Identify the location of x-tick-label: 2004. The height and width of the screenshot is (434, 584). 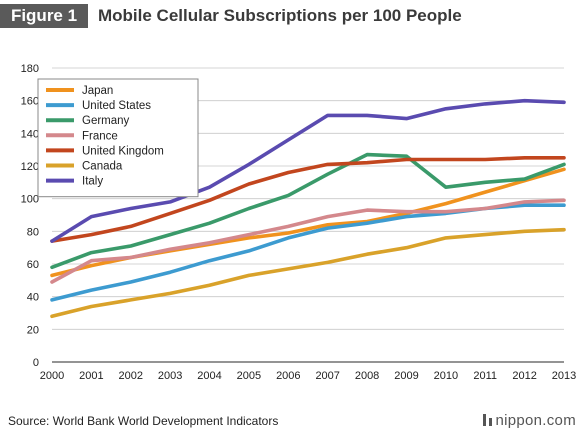
(209, 376).